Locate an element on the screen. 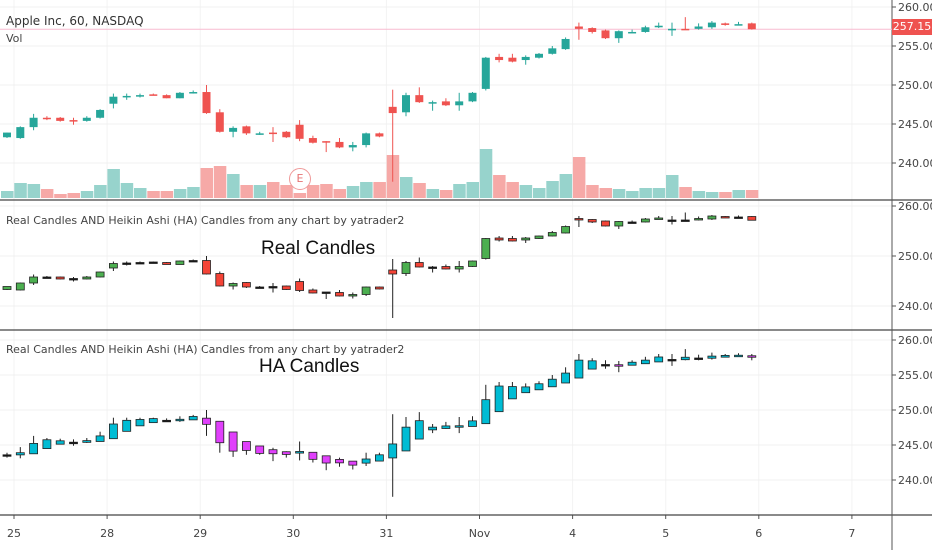 This screenshot has width=932, height=550. x-tick-label: 25 is located at coordinates (14, 533).